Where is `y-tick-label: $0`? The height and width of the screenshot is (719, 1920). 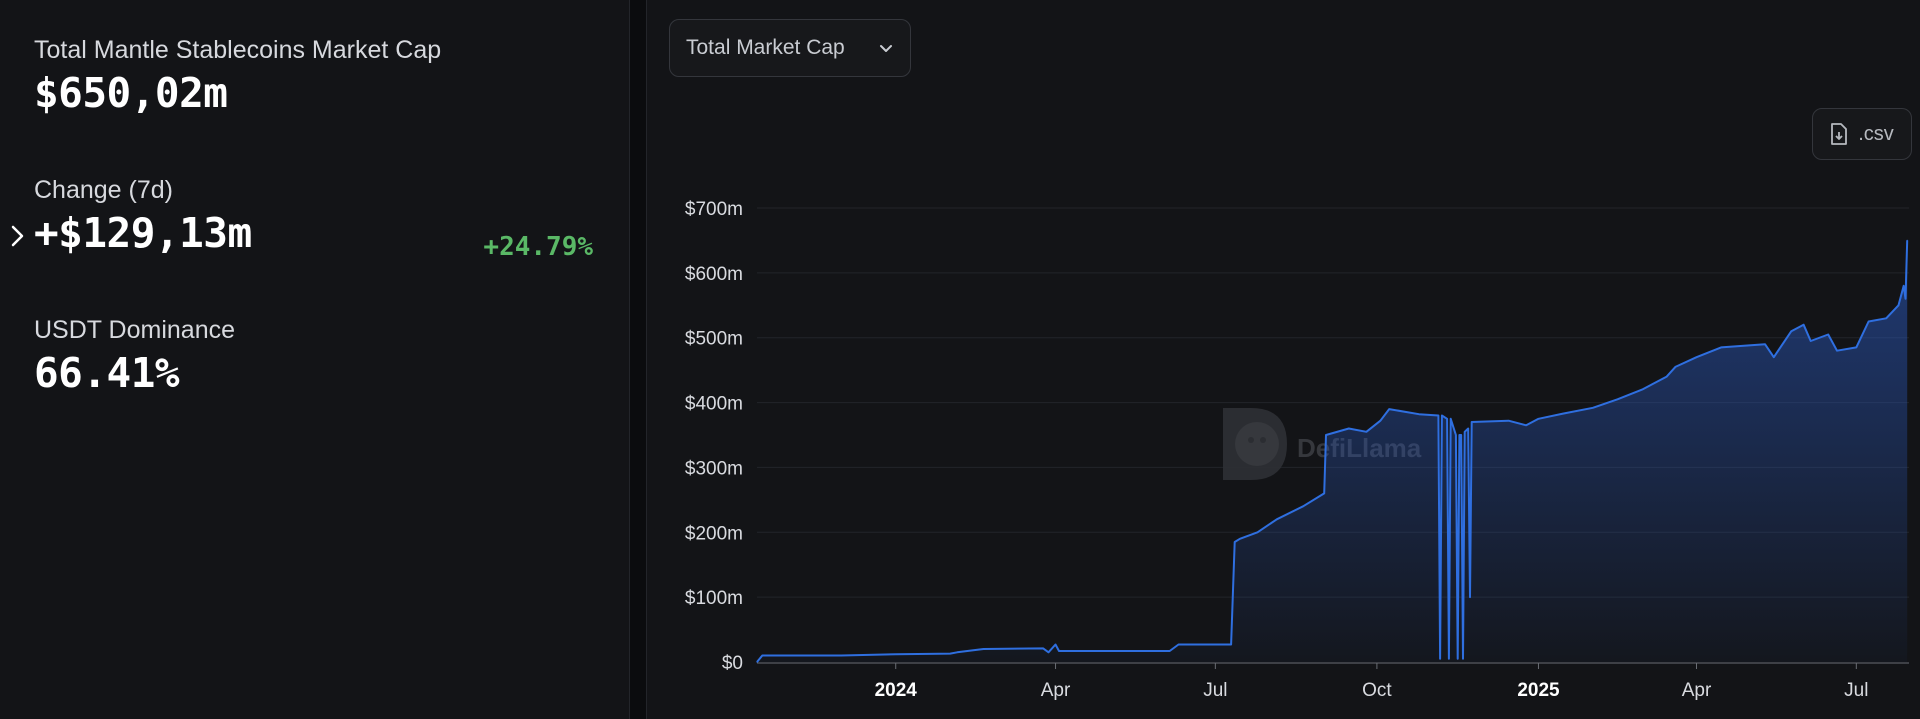
y-tick-label: $0 is located at coordinates (732, 663).